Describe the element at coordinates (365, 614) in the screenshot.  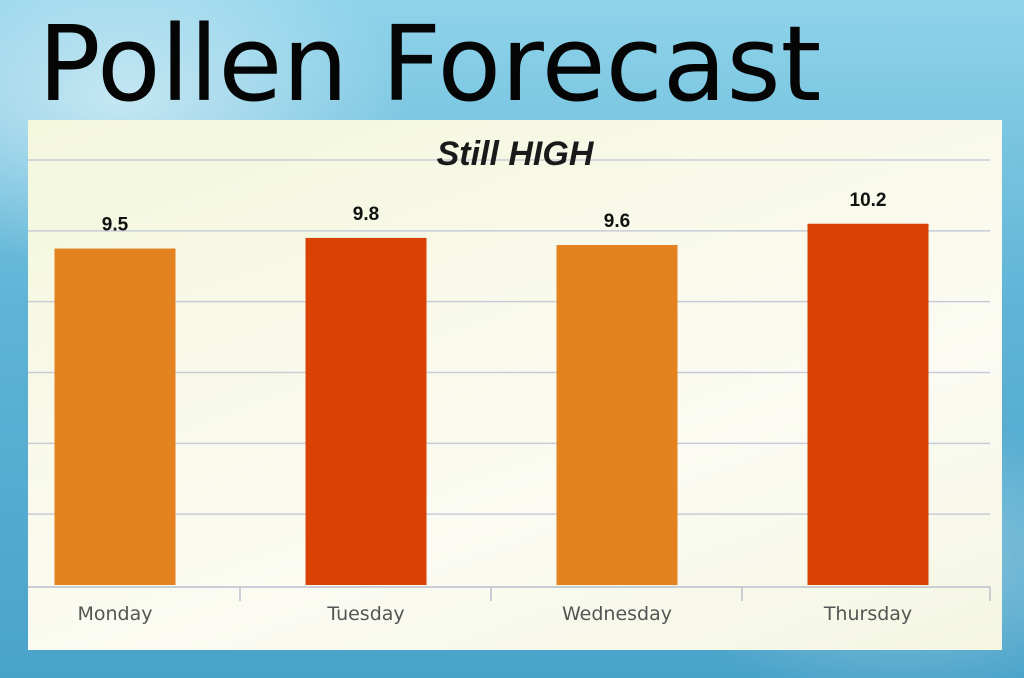
I see `tick-label: Tuesday` at that location.